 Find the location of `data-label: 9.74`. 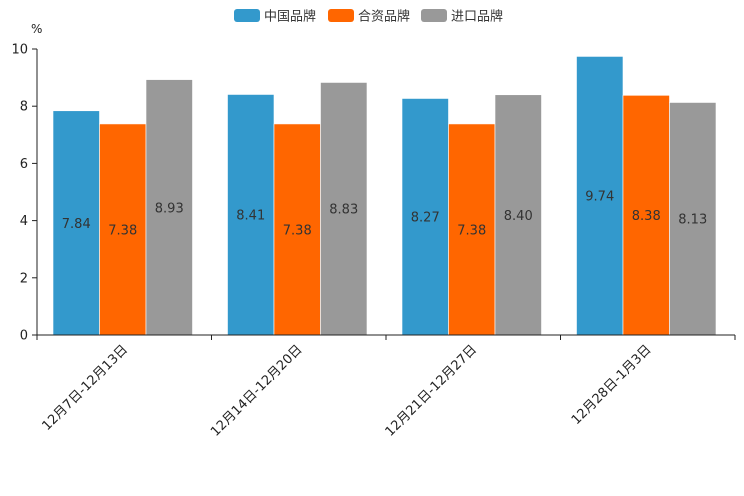

data-label: 9.74 is located at coordinates (599, 197).